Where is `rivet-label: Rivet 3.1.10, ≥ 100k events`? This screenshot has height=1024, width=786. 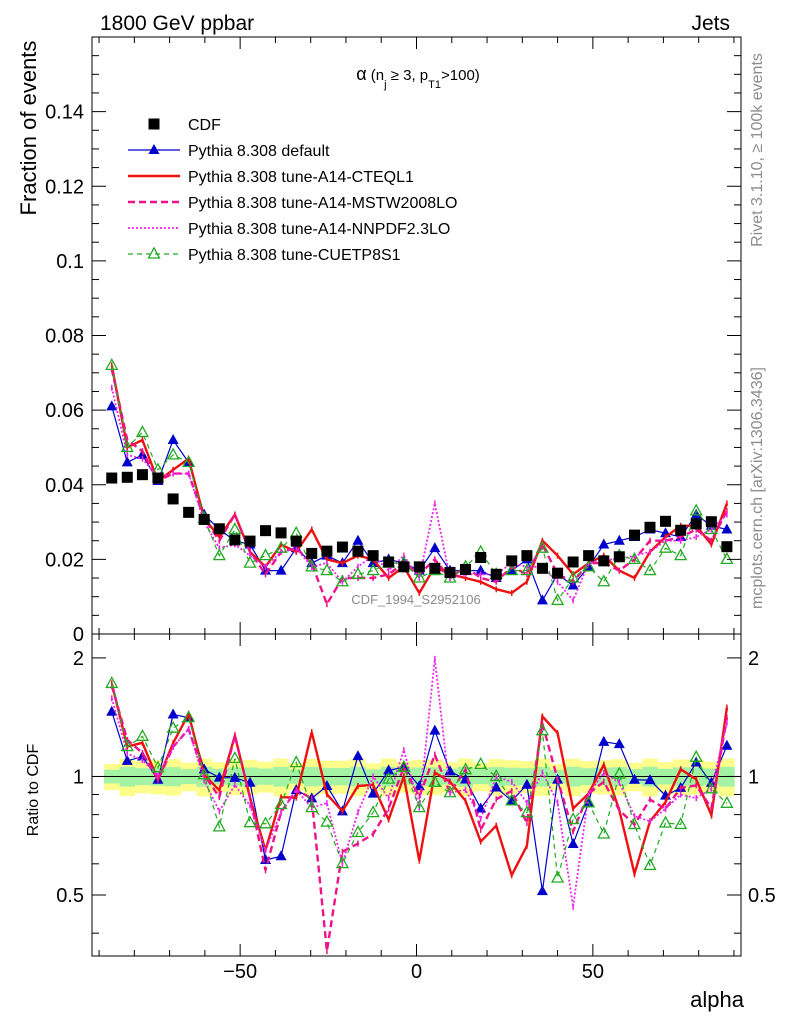 rivet-label: Rivet 3.1.10, ≥ 100k events is located at coordinates (757, 150).